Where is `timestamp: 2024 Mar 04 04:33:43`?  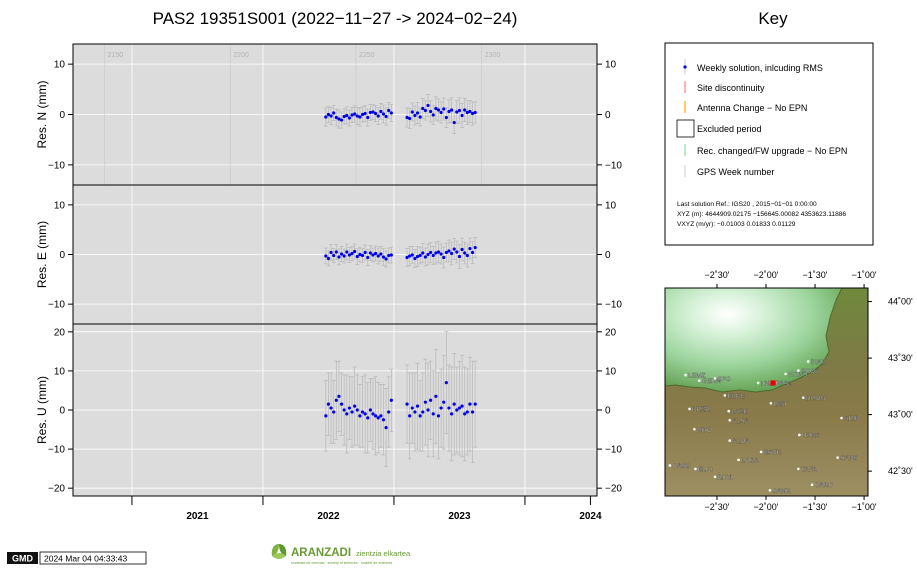
timestamp: 2024 Mar 04 04:33:43 is located at coordinates (85, 559).